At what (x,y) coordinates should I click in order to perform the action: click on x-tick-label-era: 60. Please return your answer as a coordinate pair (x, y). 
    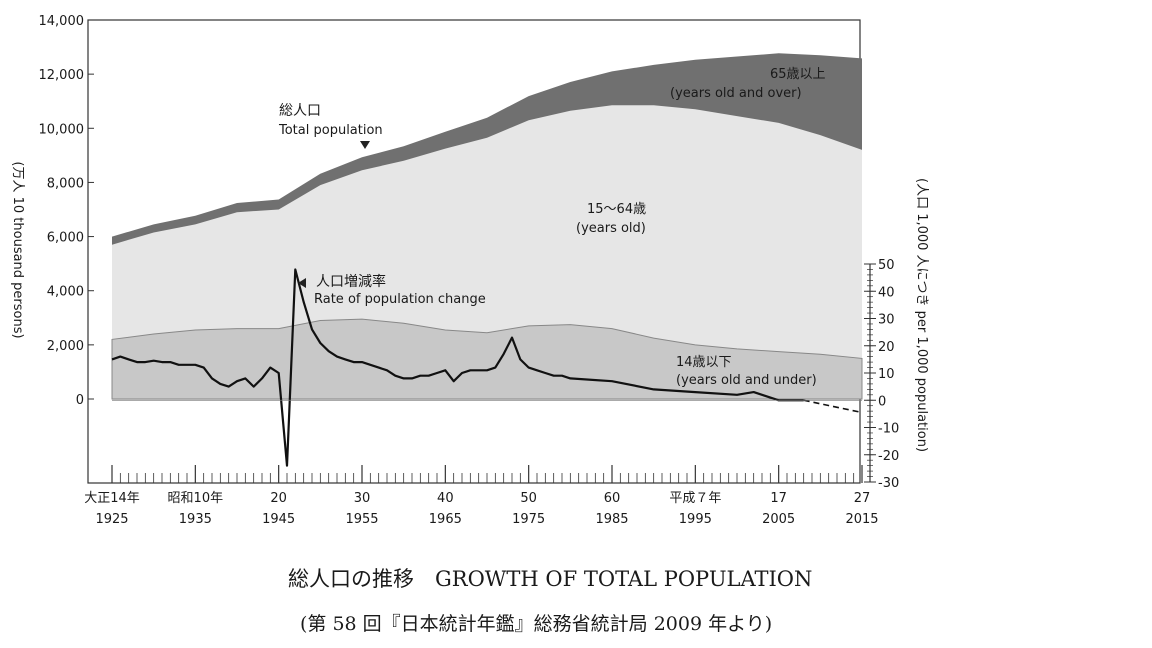
    Looking at the image, I should click on (612, 498).